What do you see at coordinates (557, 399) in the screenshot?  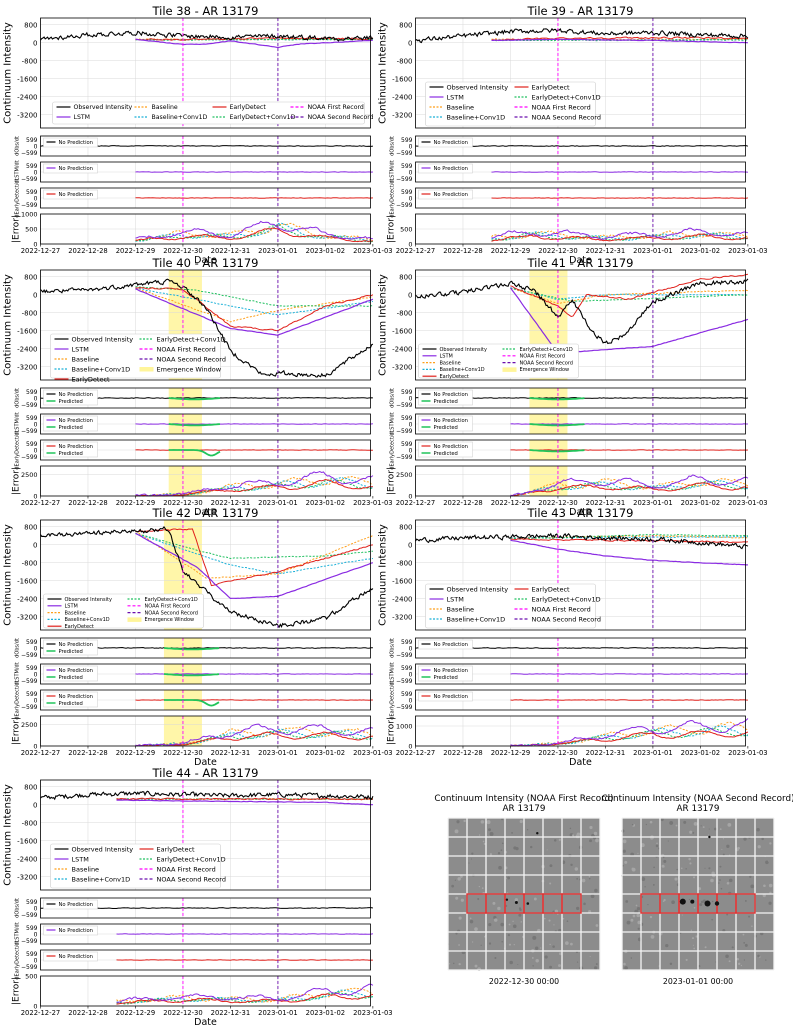 I see `predicted-line` at bounding box center [557, 399].